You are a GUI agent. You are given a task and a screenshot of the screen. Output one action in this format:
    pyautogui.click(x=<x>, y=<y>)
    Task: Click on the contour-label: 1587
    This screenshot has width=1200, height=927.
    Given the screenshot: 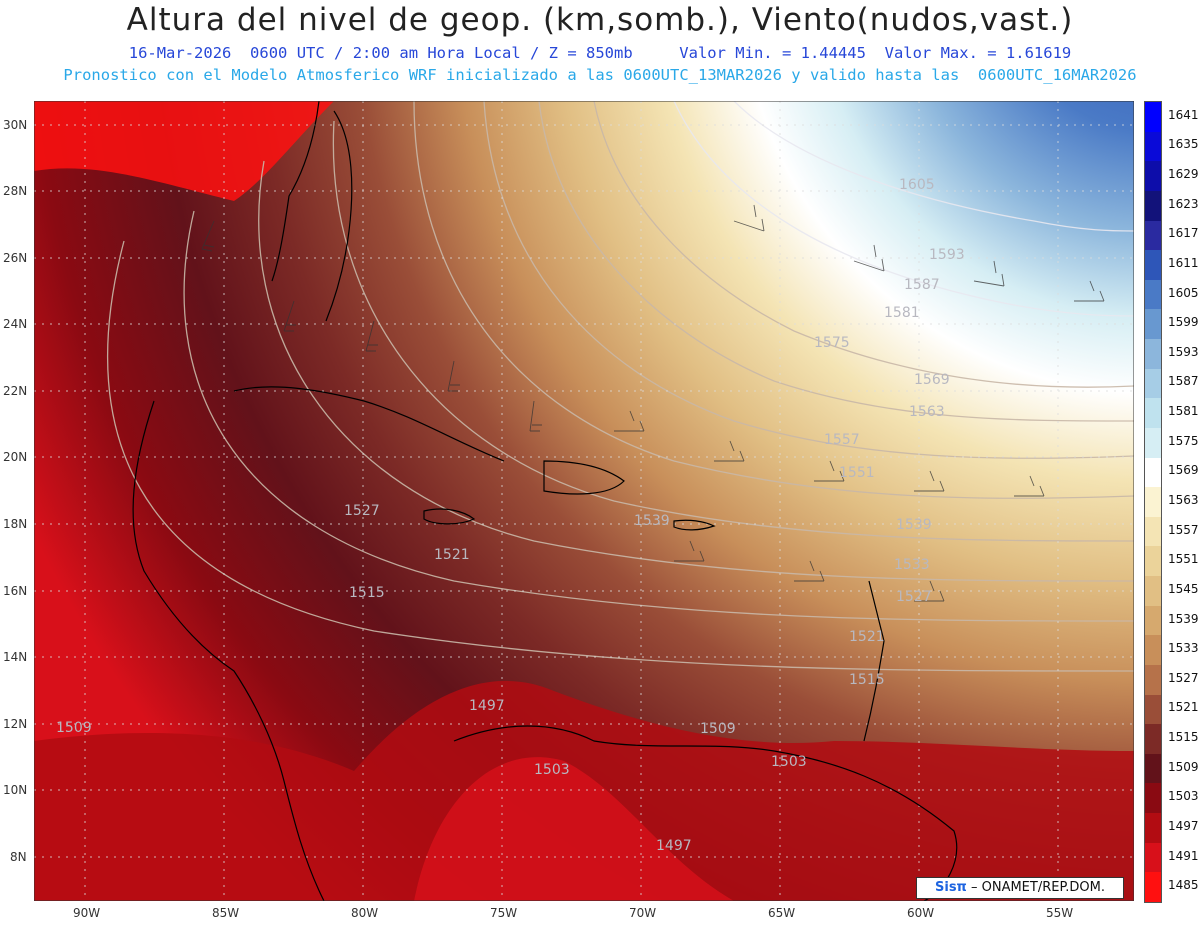 What is the action you would take?
    pyautogui.click(x=922, y=285)
    